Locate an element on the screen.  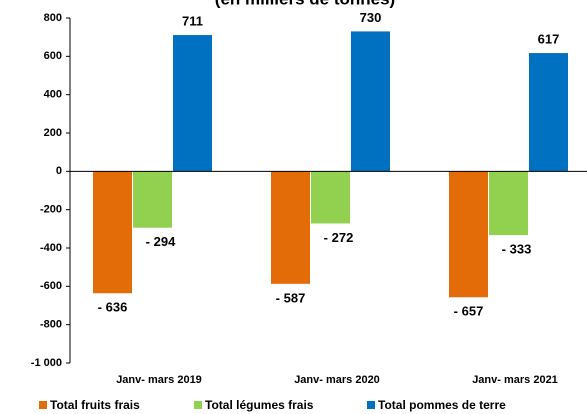
value-label: 617 is located at coordinates (549, 39).